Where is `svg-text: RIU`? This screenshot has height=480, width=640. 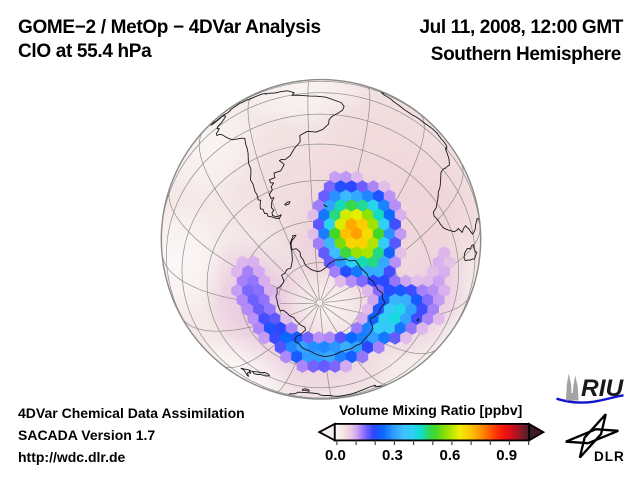
svg-text: RIU is located at coordinates (603, 388).